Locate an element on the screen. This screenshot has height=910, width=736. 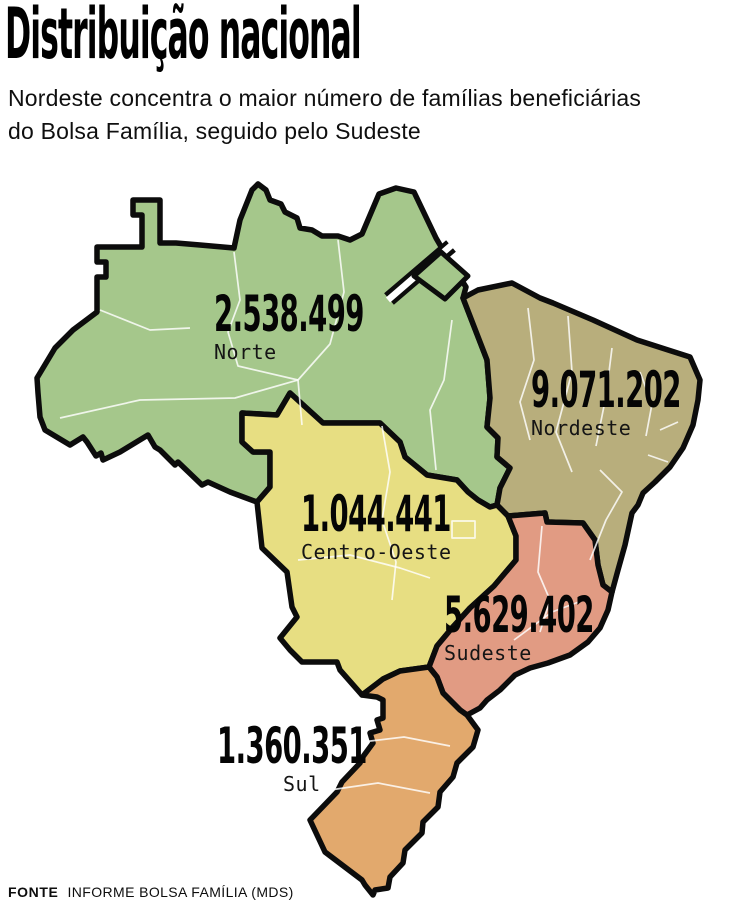
source-line: FONTE INFORME BOLSA FAMÍLIA (MDS) is located at coordinates (151, 892).